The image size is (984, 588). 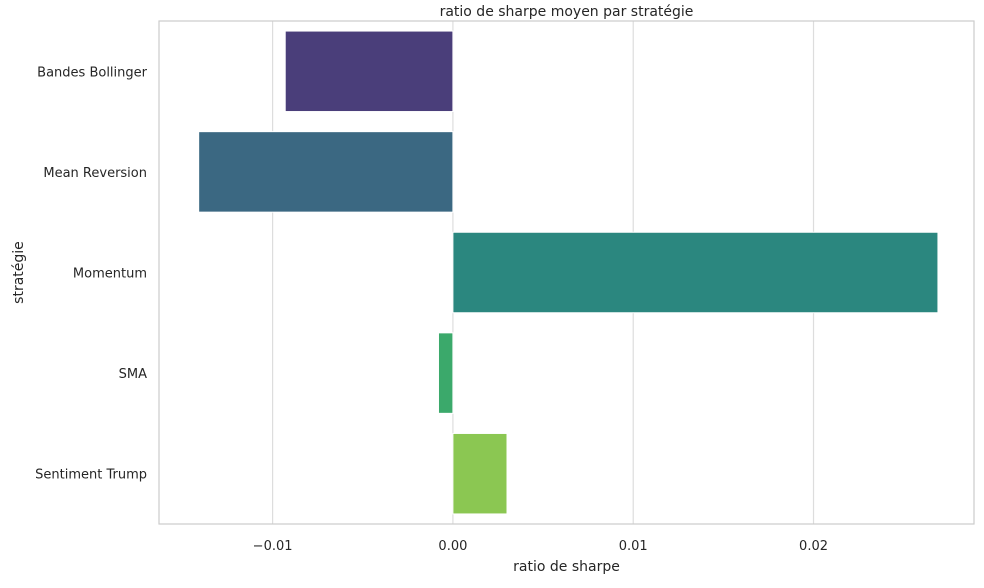 I want to click on chart-title: ratio de sharpe moyen par stratégie, so click(x=567, y=12).